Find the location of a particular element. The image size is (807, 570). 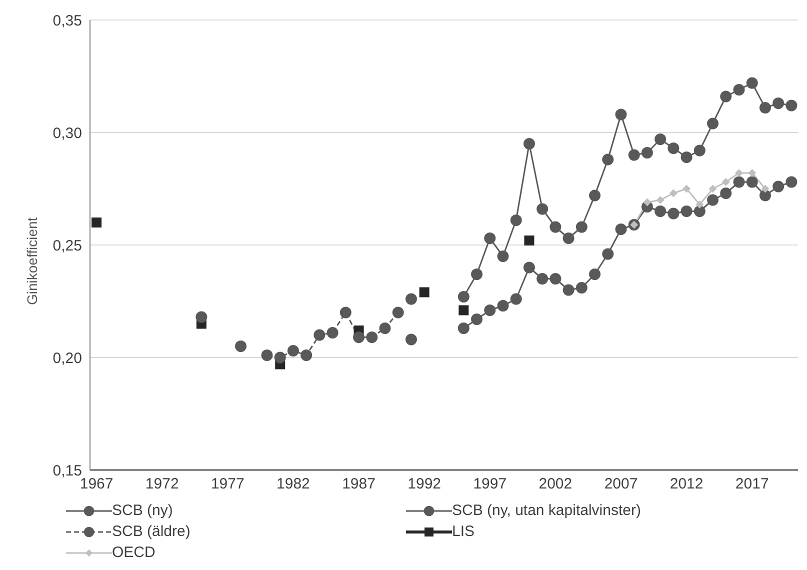

x-tick-label: 1982 is located at coordinates (293, 484).